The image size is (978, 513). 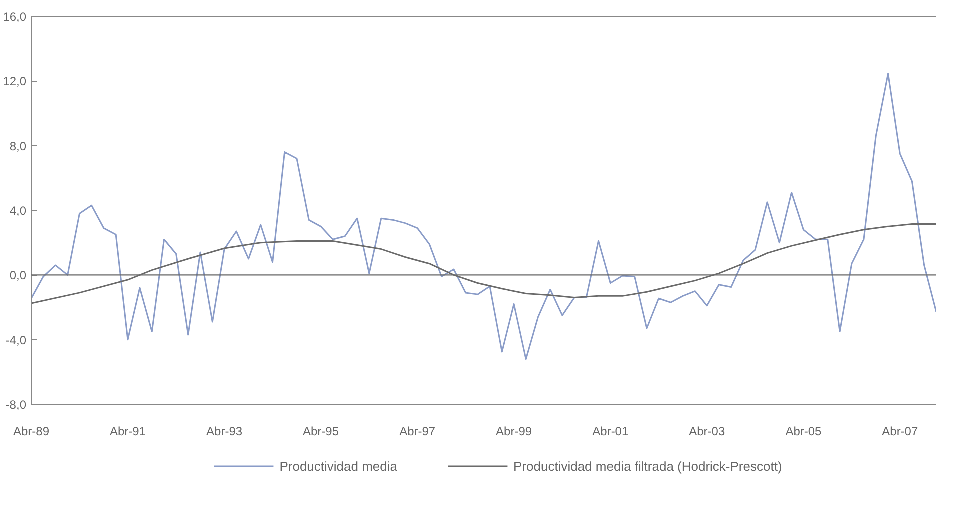 What do you see at coordinates (339, 466) in the screenshot?
I see `legend-label: Productividad media` at bounding box center [339, 466].